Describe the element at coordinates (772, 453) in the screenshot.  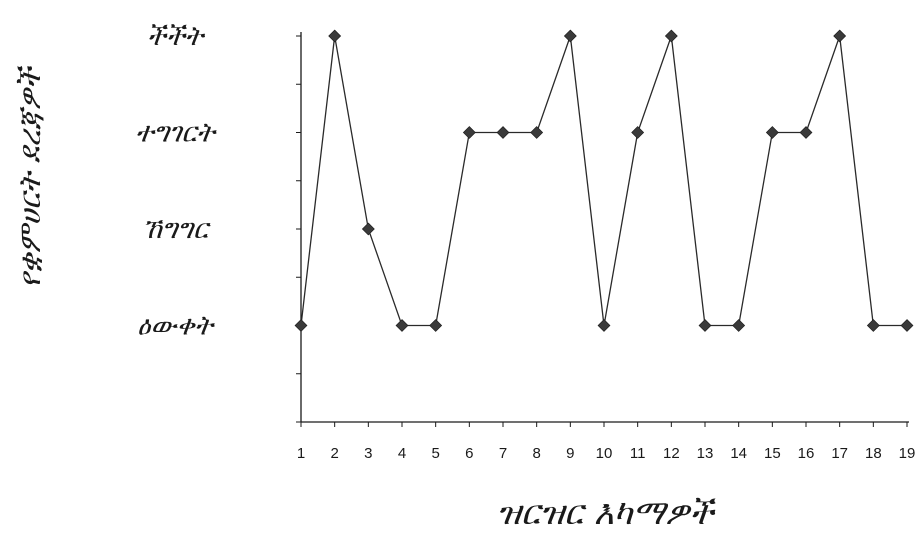
I see `x-tick-label: 15` at that location.